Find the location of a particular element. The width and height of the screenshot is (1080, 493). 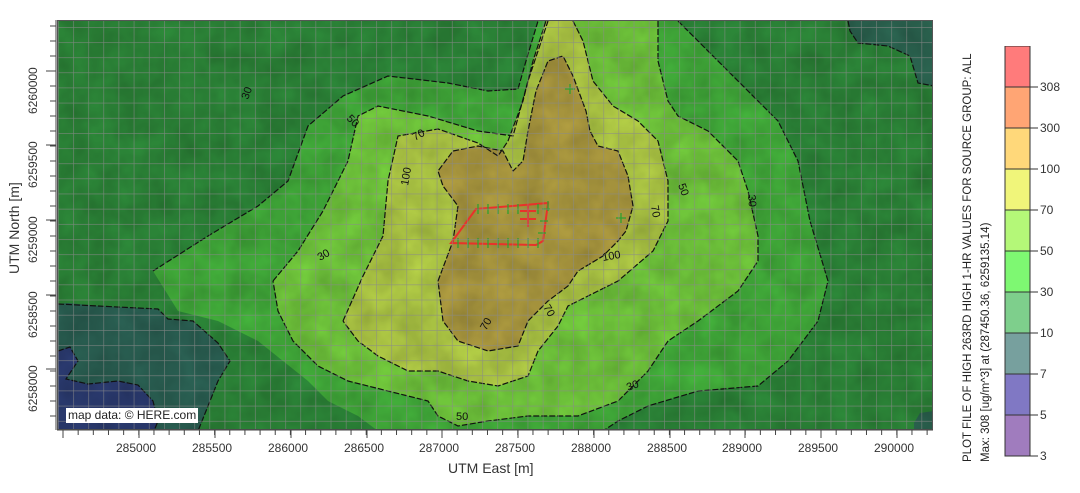

x-tick-label: 289000 is located at coordinates (742, 448).